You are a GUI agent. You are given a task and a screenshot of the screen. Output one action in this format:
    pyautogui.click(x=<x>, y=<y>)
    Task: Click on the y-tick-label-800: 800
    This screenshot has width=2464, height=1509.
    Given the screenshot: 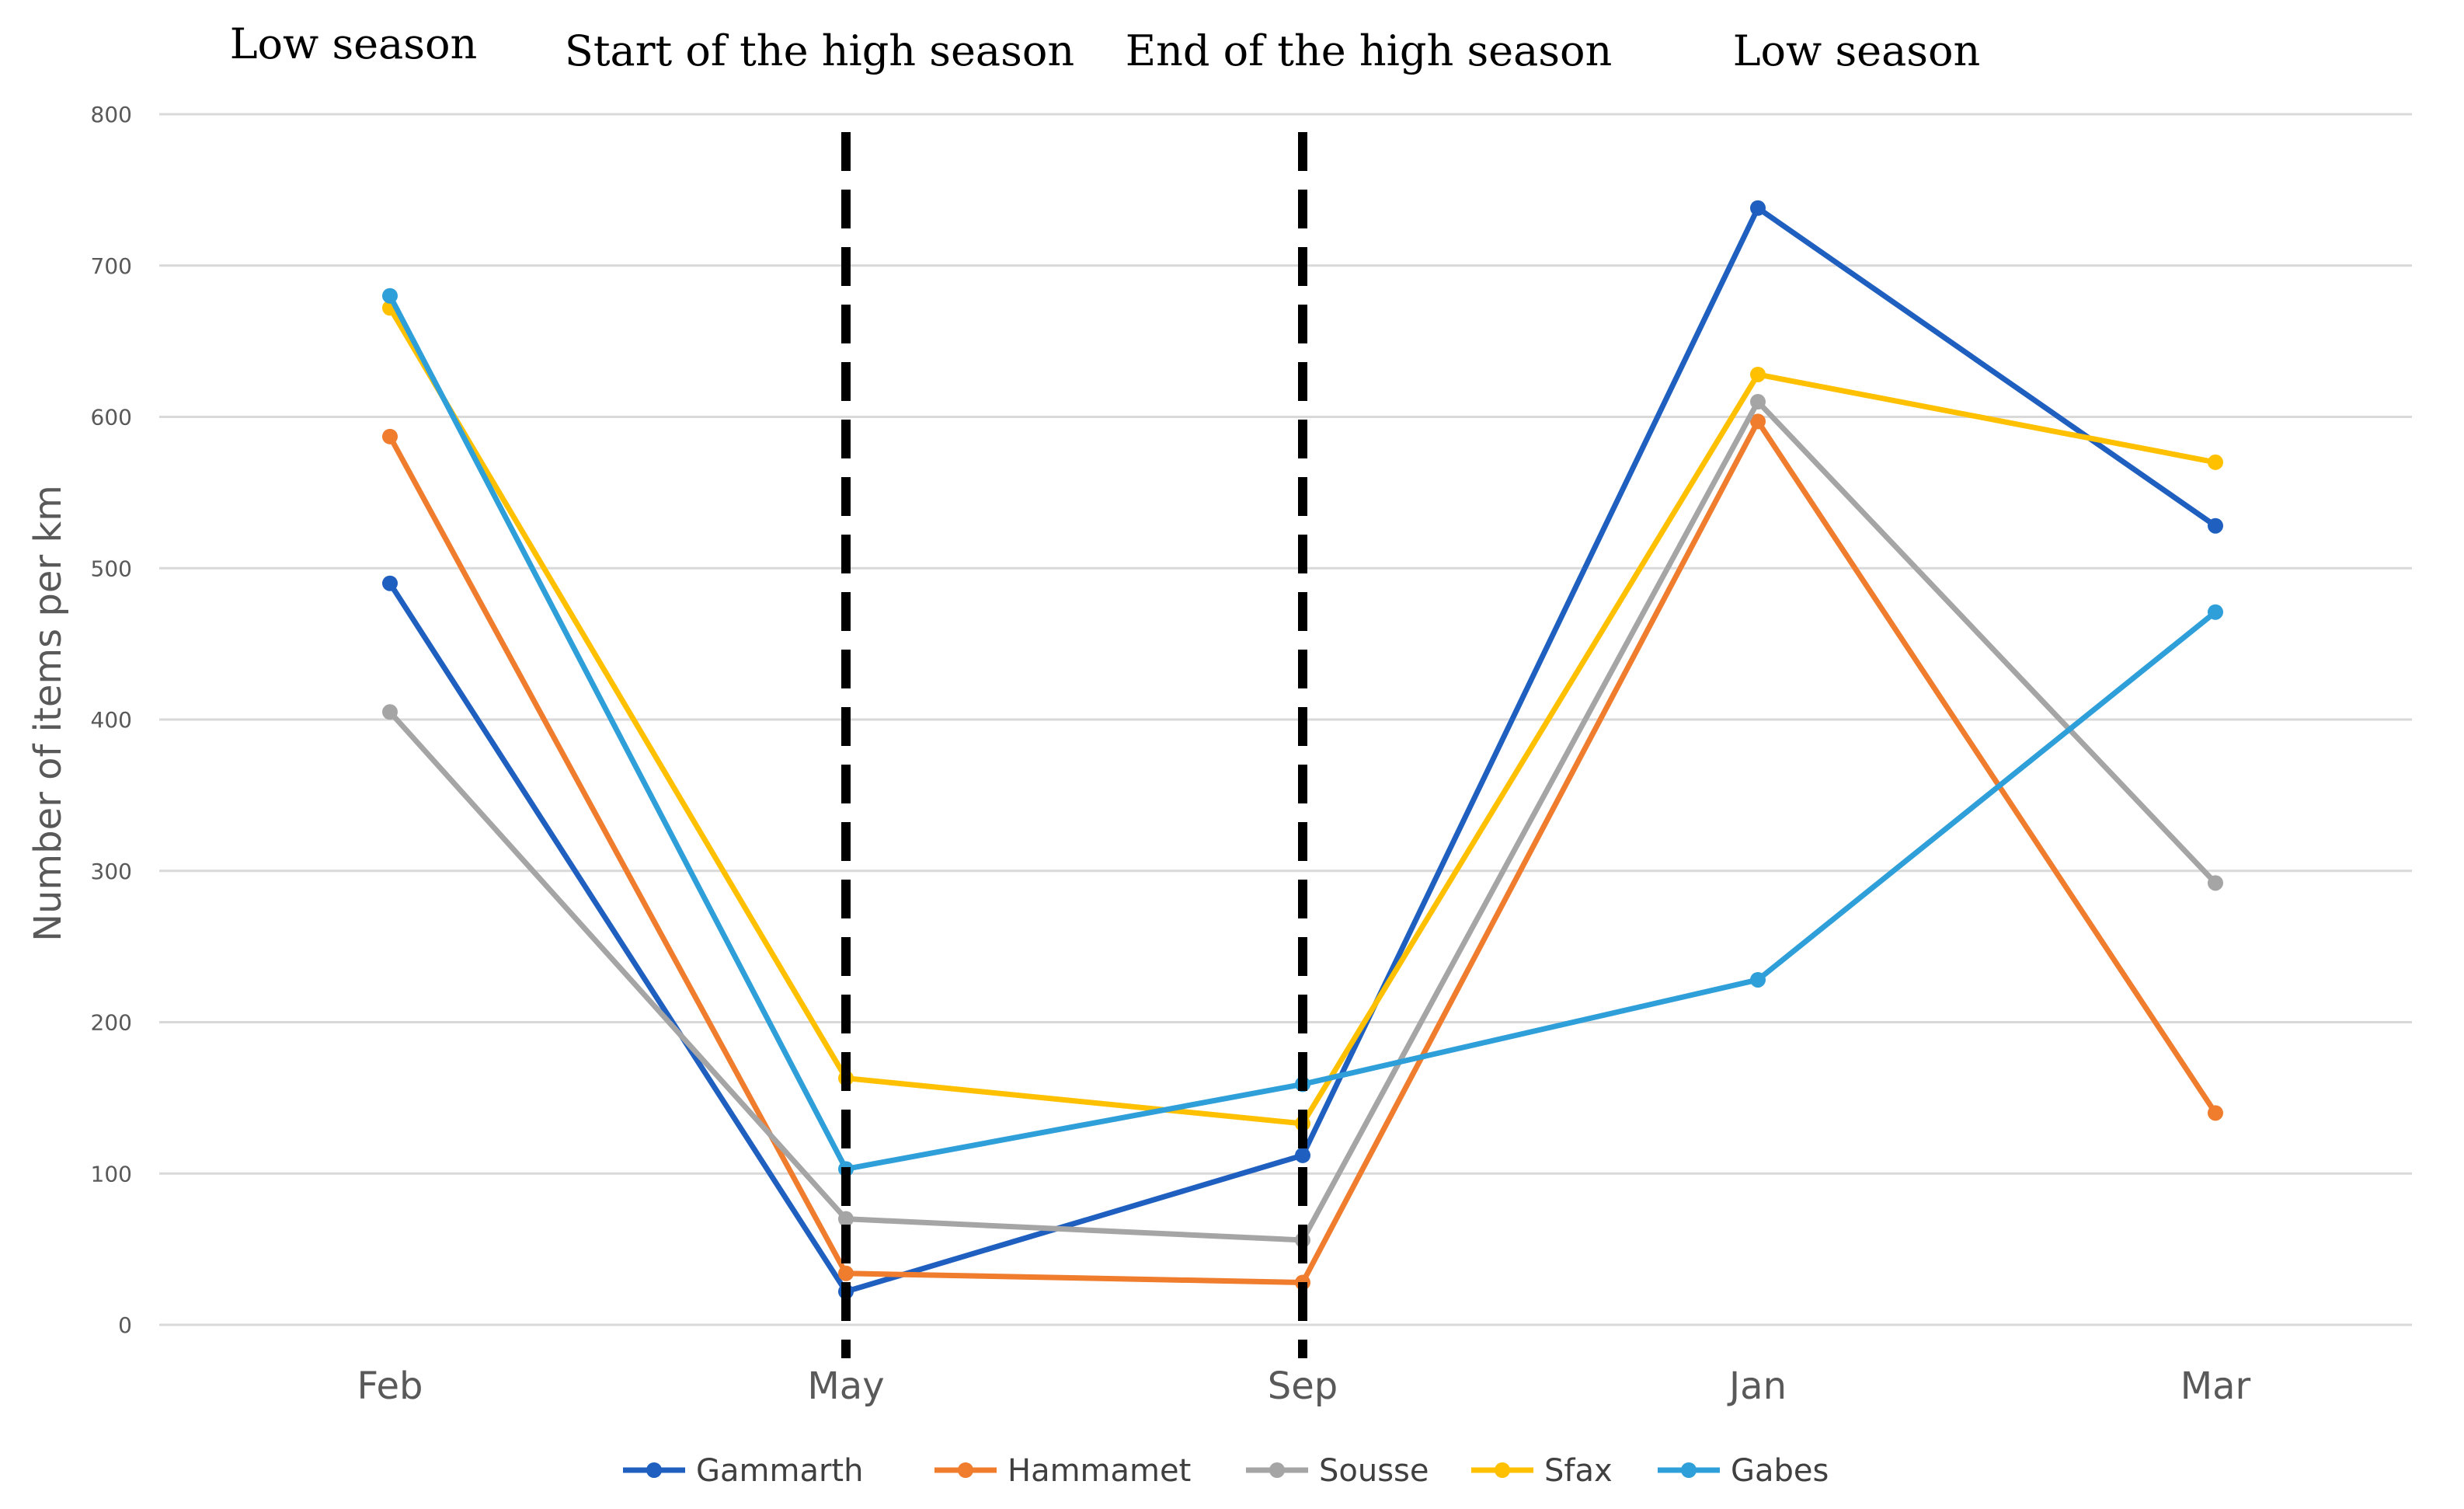 What is the action you would take?
    pyautogui.click(x=112, y=114)
    